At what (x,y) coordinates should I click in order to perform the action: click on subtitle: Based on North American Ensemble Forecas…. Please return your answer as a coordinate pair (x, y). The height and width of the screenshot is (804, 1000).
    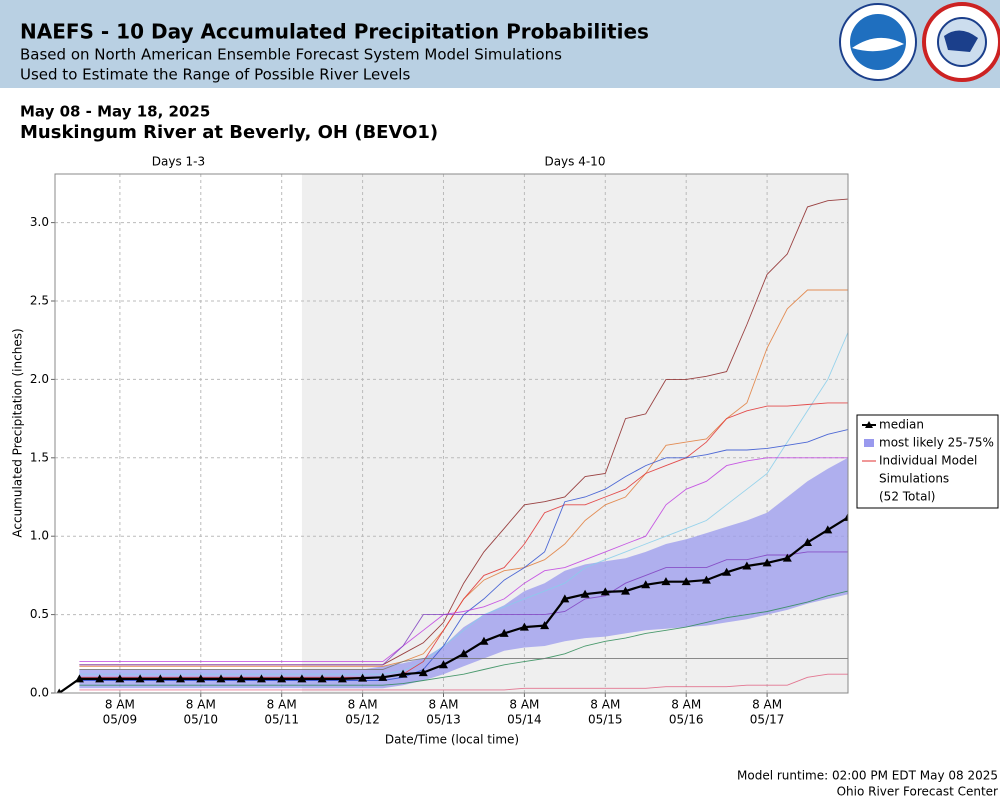
    Looking at the image, I should click on (291, 55).